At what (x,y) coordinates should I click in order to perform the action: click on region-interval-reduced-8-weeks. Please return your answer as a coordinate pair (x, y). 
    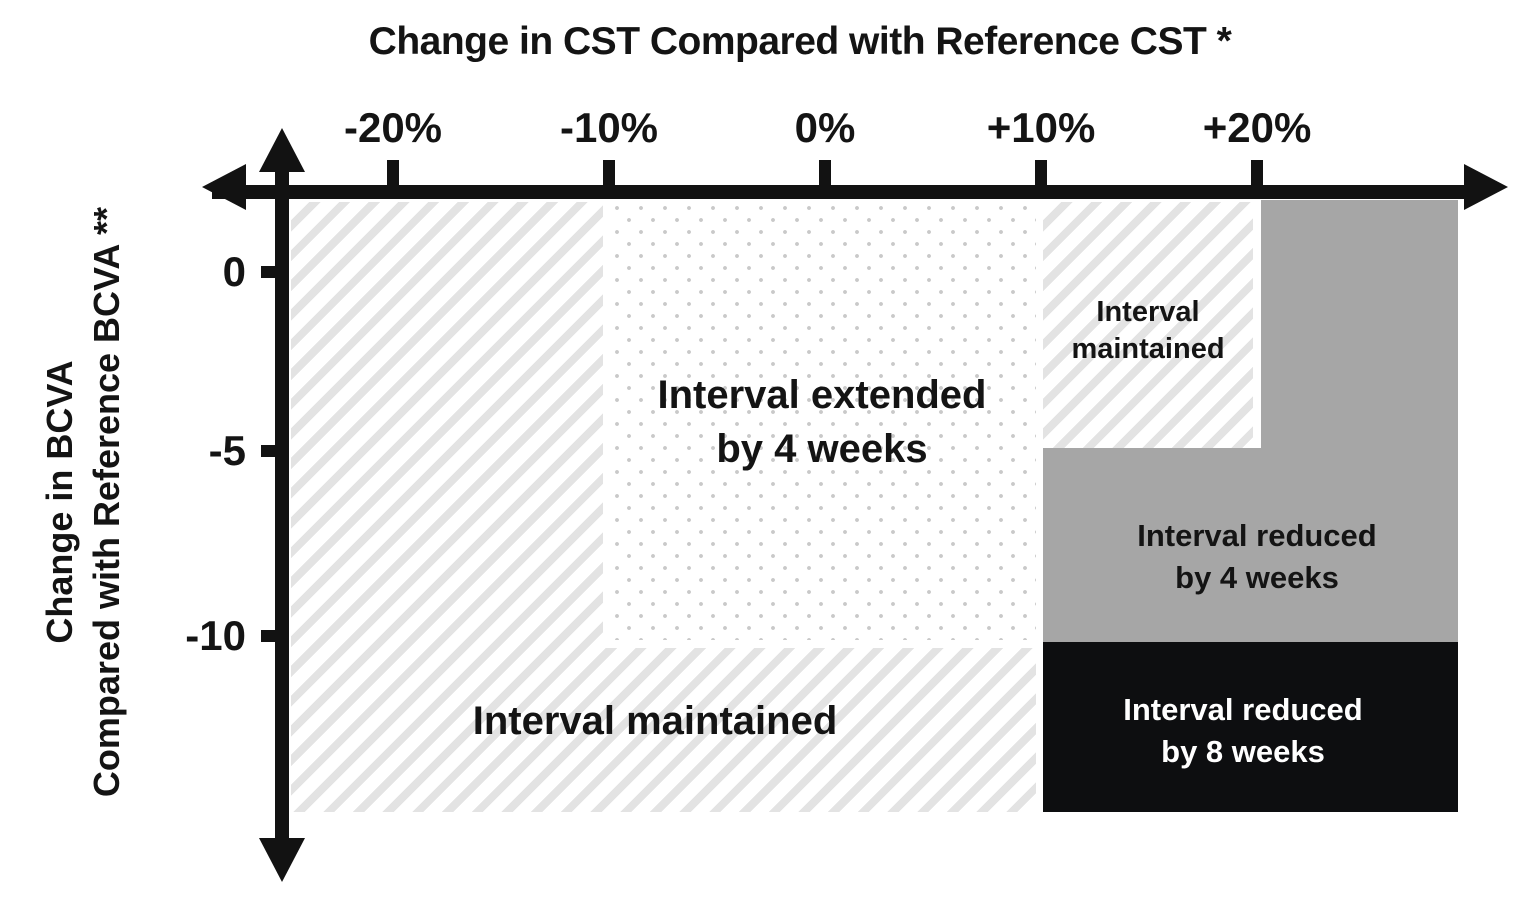
    Looking at the image, I should click on (1250, 727).